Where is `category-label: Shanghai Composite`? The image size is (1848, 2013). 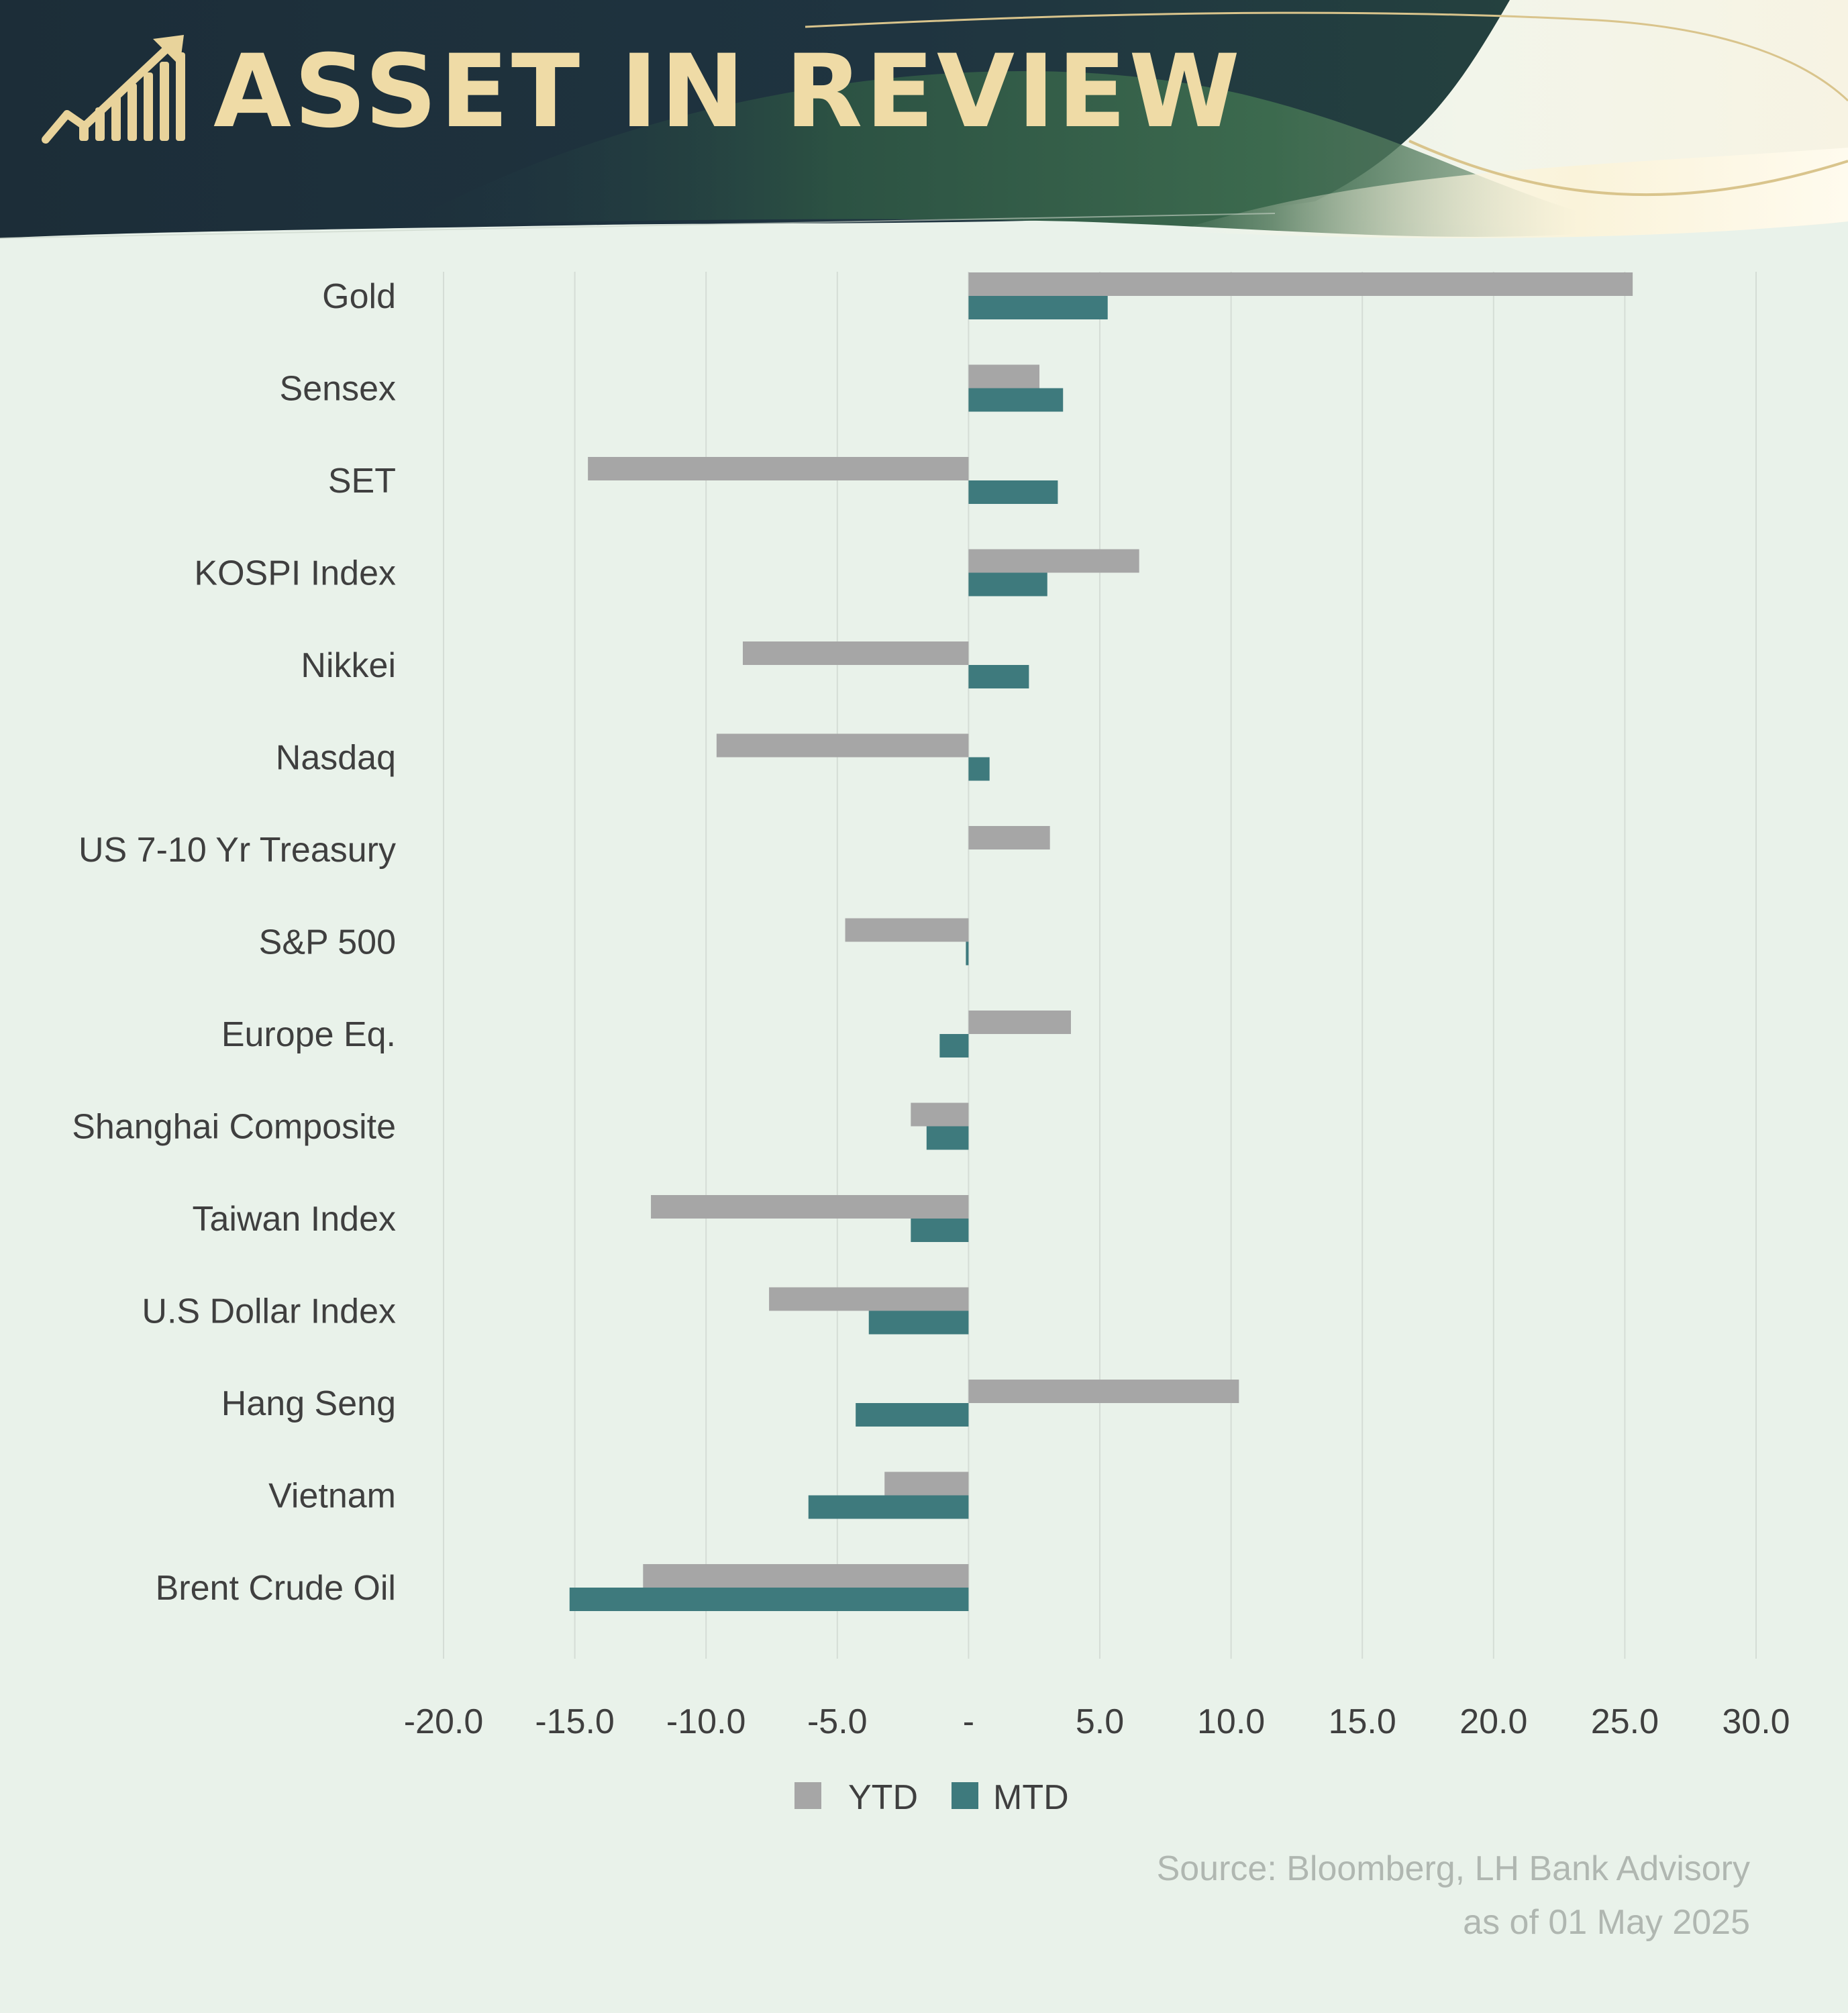
category-label: Shanghai Composite is located at coordinates (234, 1127).